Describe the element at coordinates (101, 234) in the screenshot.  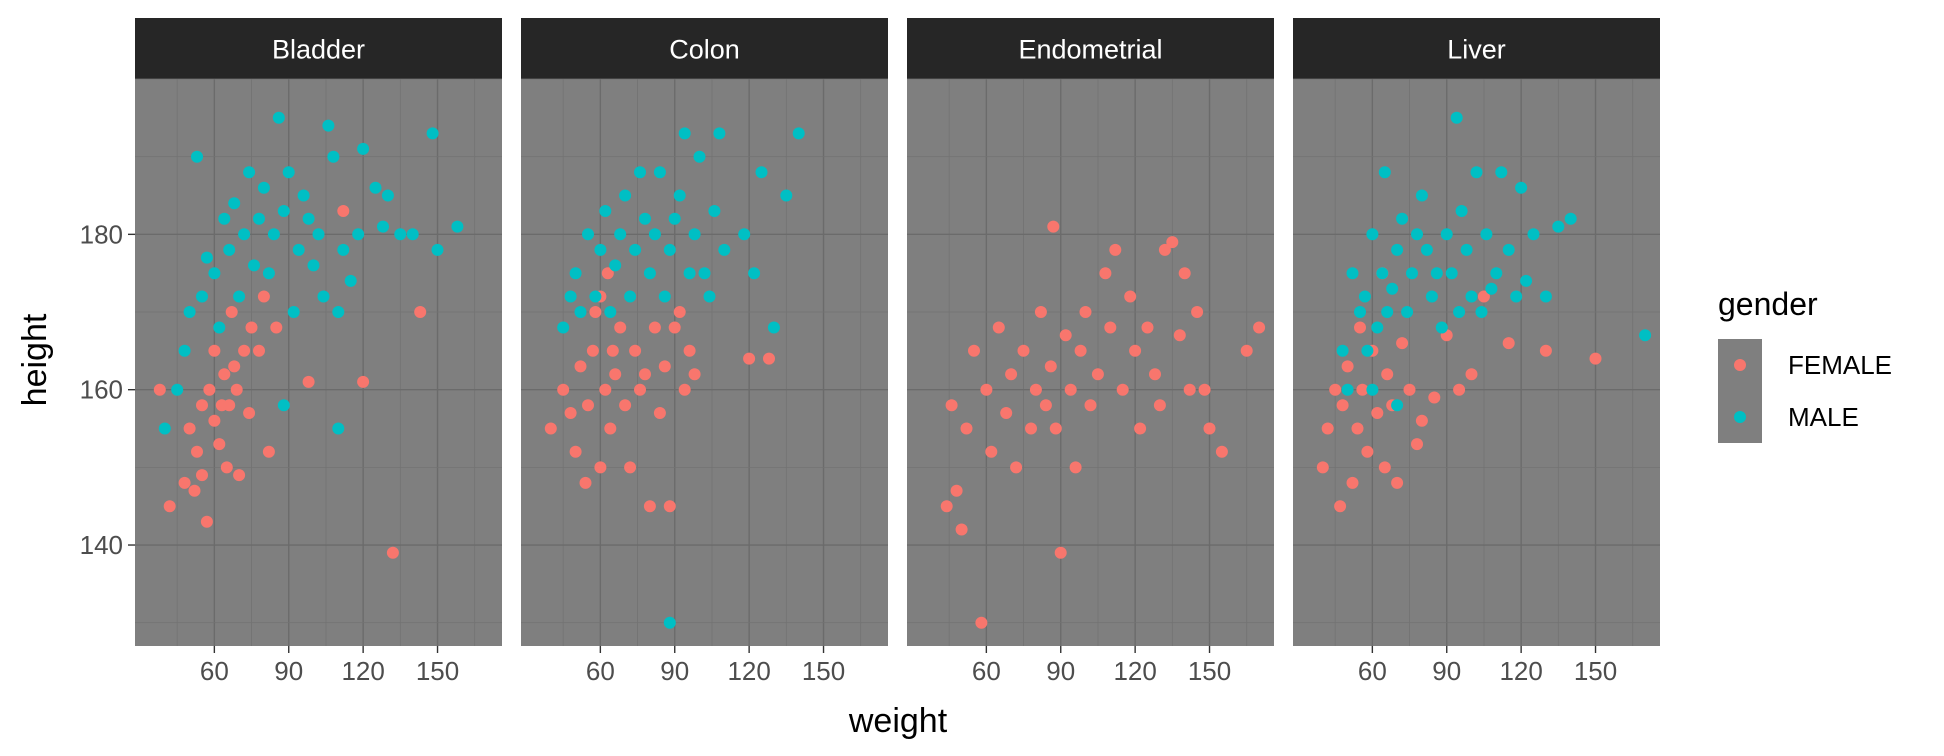
I see `y-tick-label: 180` at that location.